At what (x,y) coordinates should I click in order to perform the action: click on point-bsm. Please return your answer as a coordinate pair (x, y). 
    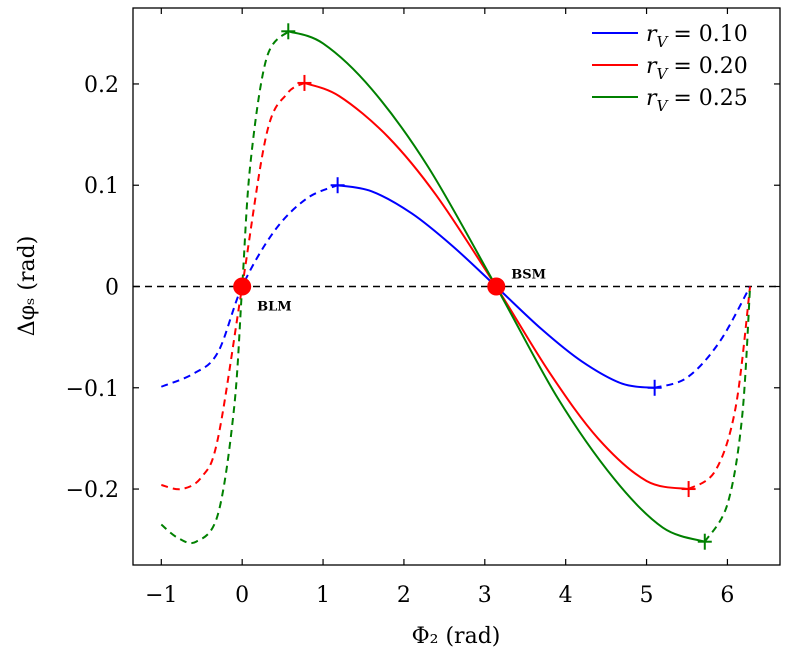
    Looking at the image, I should click on (496, 286).